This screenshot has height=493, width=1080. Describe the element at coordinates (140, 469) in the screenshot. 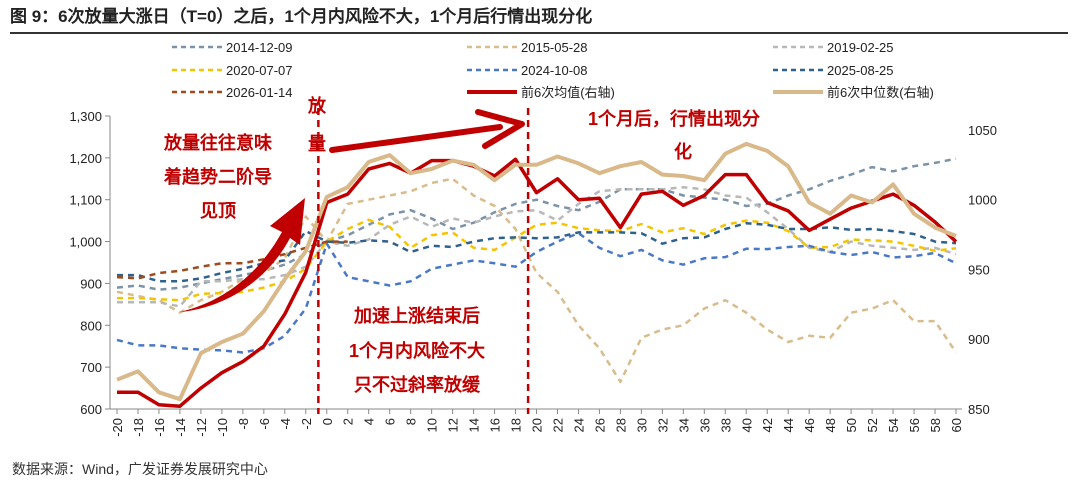

I see `source-note: 数据来源：Wind，广发证券发展研究中心` at that location.